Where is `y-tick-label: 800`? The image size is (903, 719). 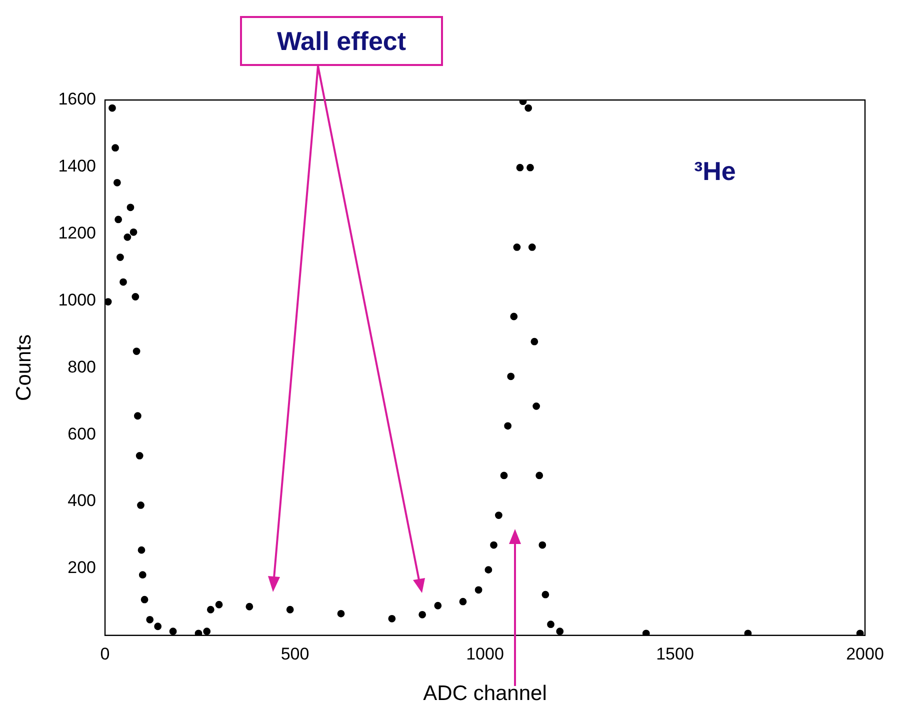 y-tick-label: 800 is located at coordinates (82, 366).